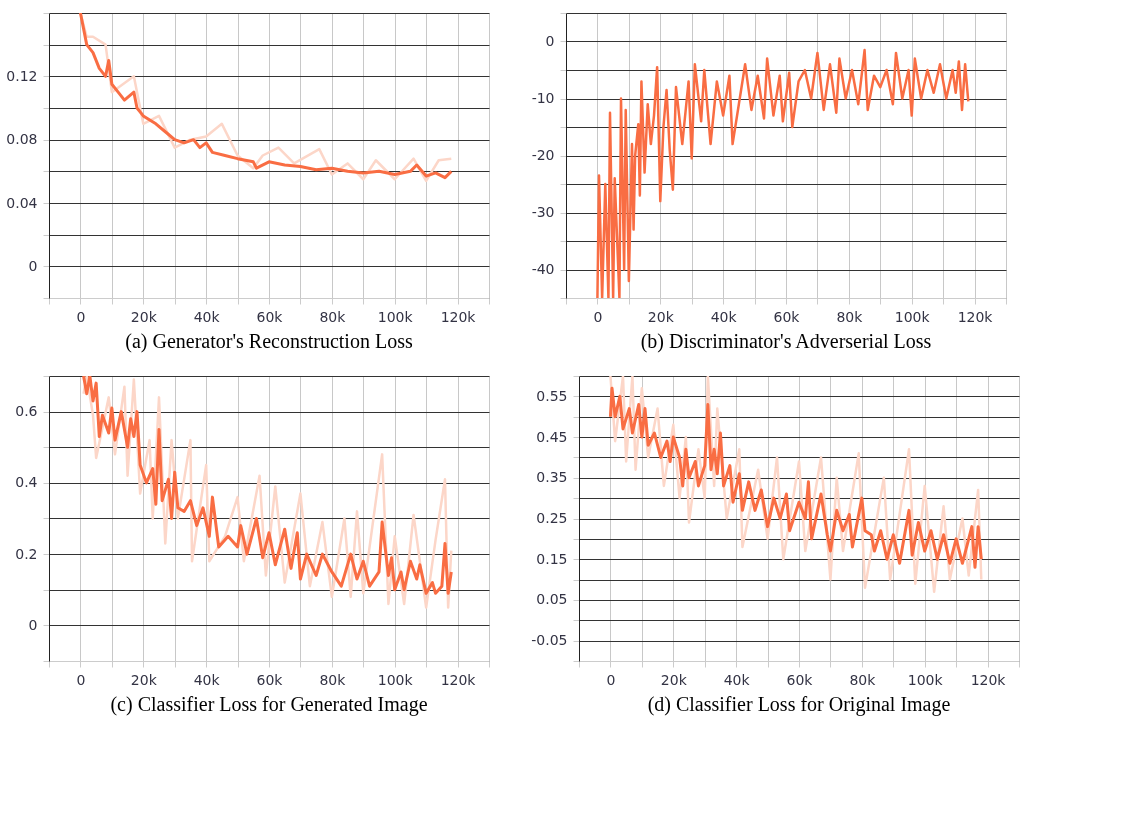 This screenshot has height=830, width=1123. What do you see at coordinates (552, 395) in the screenshot?
I see `y-tick-label: 0.55` at bounding box center [552, 395].